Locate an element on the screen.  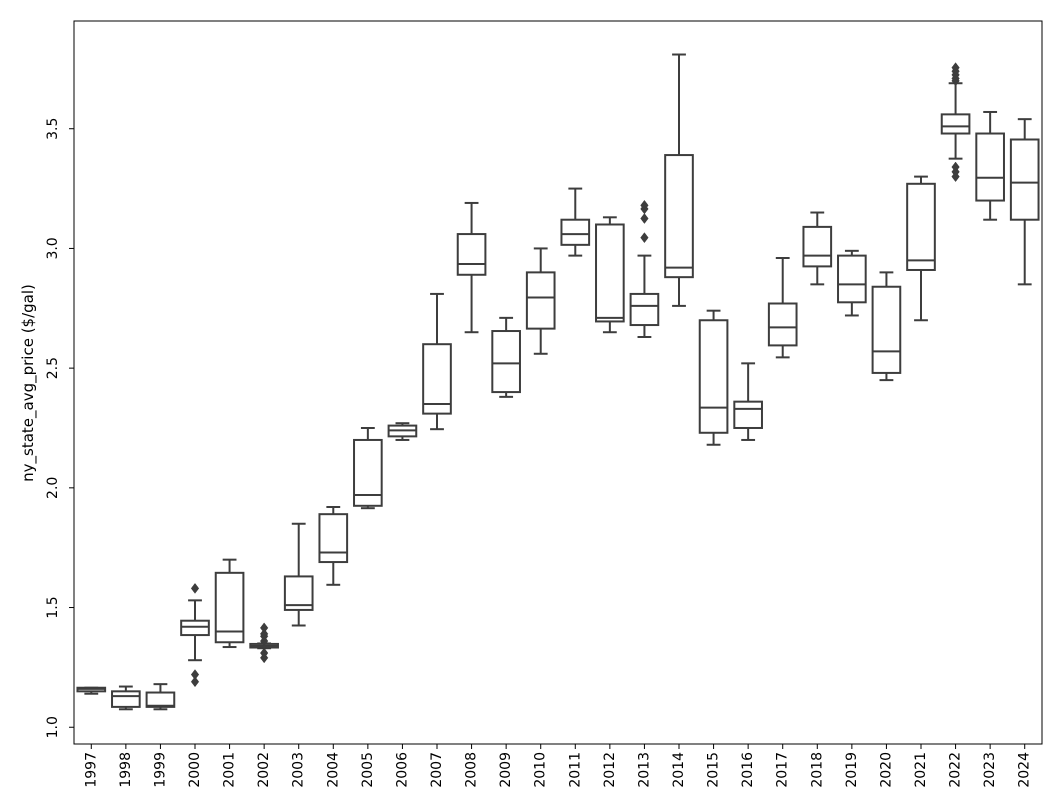
x-tick-label: 2017 is located at coordinates (783, 770).